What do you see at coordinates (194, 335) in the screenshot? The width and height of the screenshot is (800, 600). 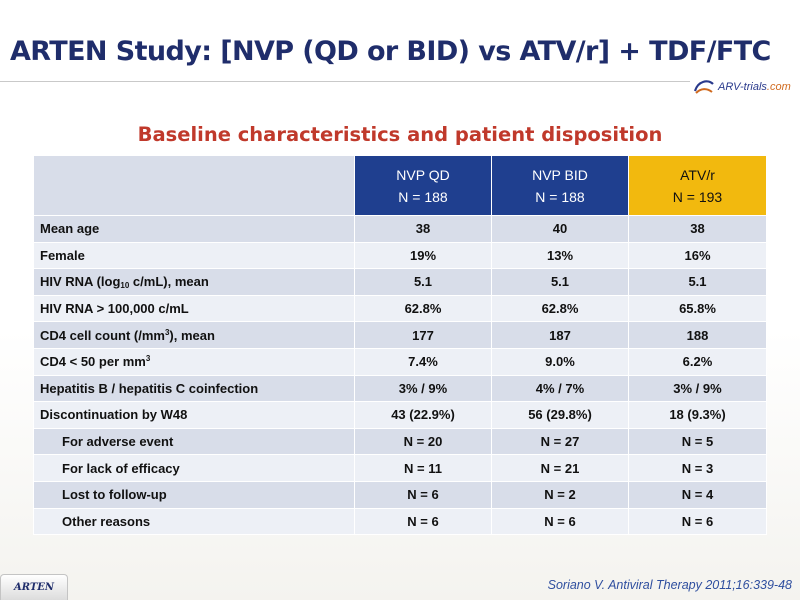 I see `row-label: CD4 cell count (/mm3), mean` at bounding box center [194, 335].